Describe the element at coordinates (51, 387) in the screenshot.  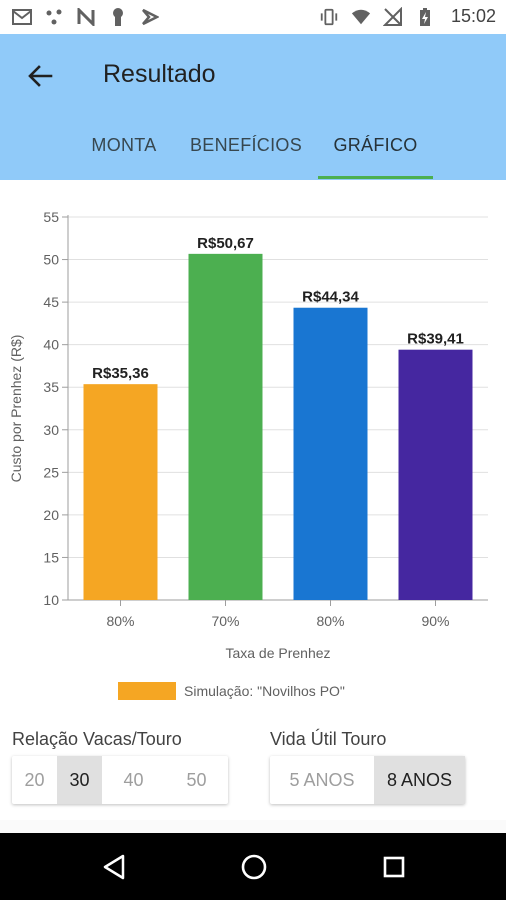
I see `y-tick-label: 35` at that location.